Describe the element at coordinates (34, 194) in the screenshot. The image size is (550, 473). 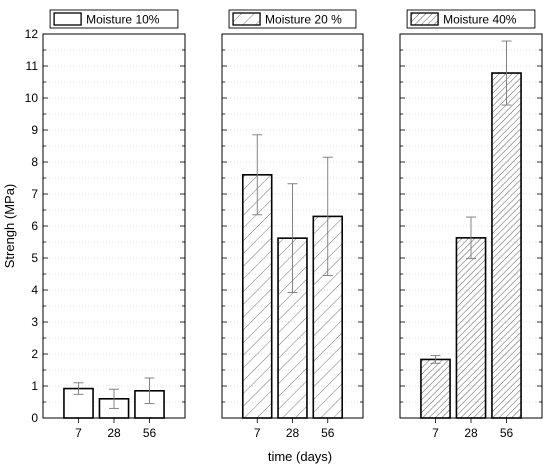
I see `y-tick-label: 7` at that location.